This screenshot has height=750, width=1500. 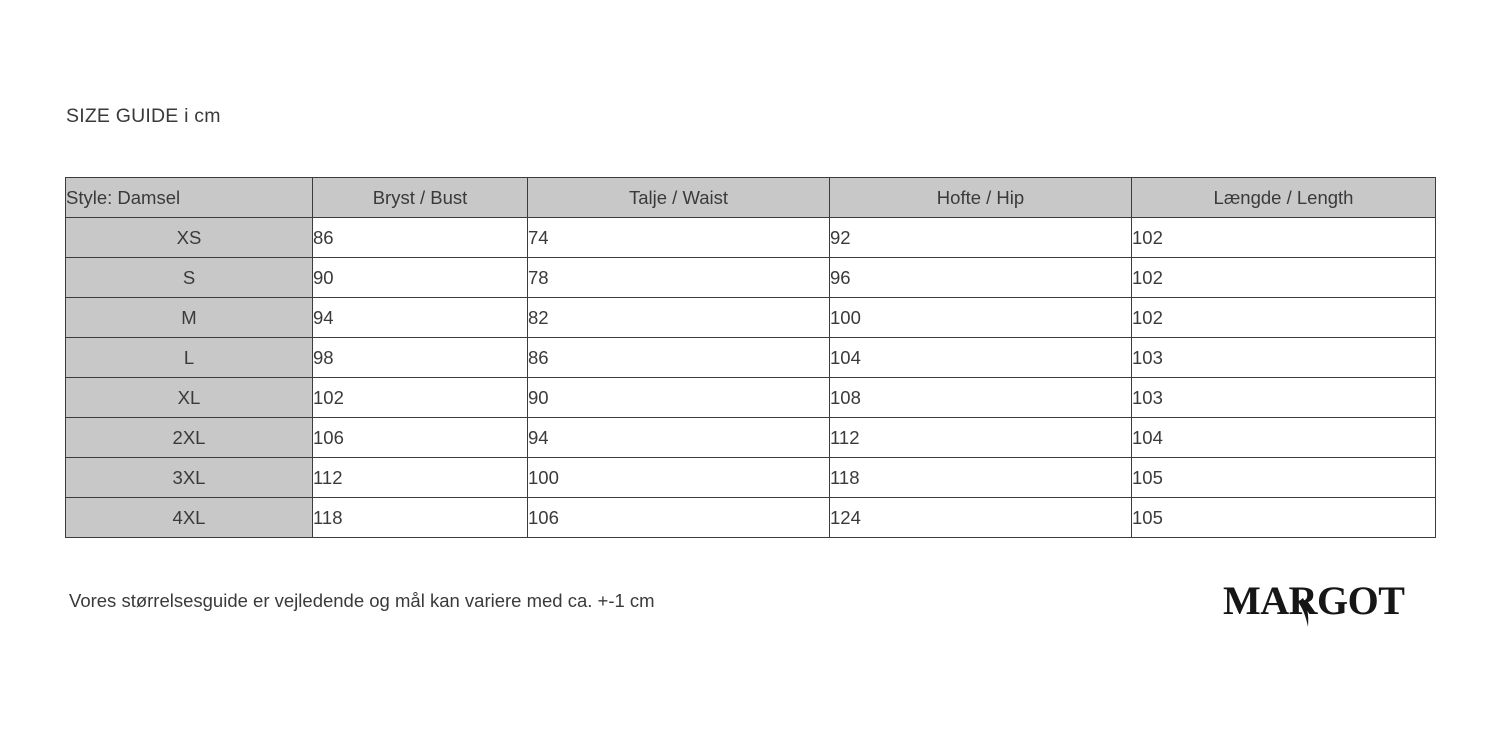 What do you see at coordinates (189, 357) in the screenshot?
I see `size-label: L` at bounding box center [189, 357].